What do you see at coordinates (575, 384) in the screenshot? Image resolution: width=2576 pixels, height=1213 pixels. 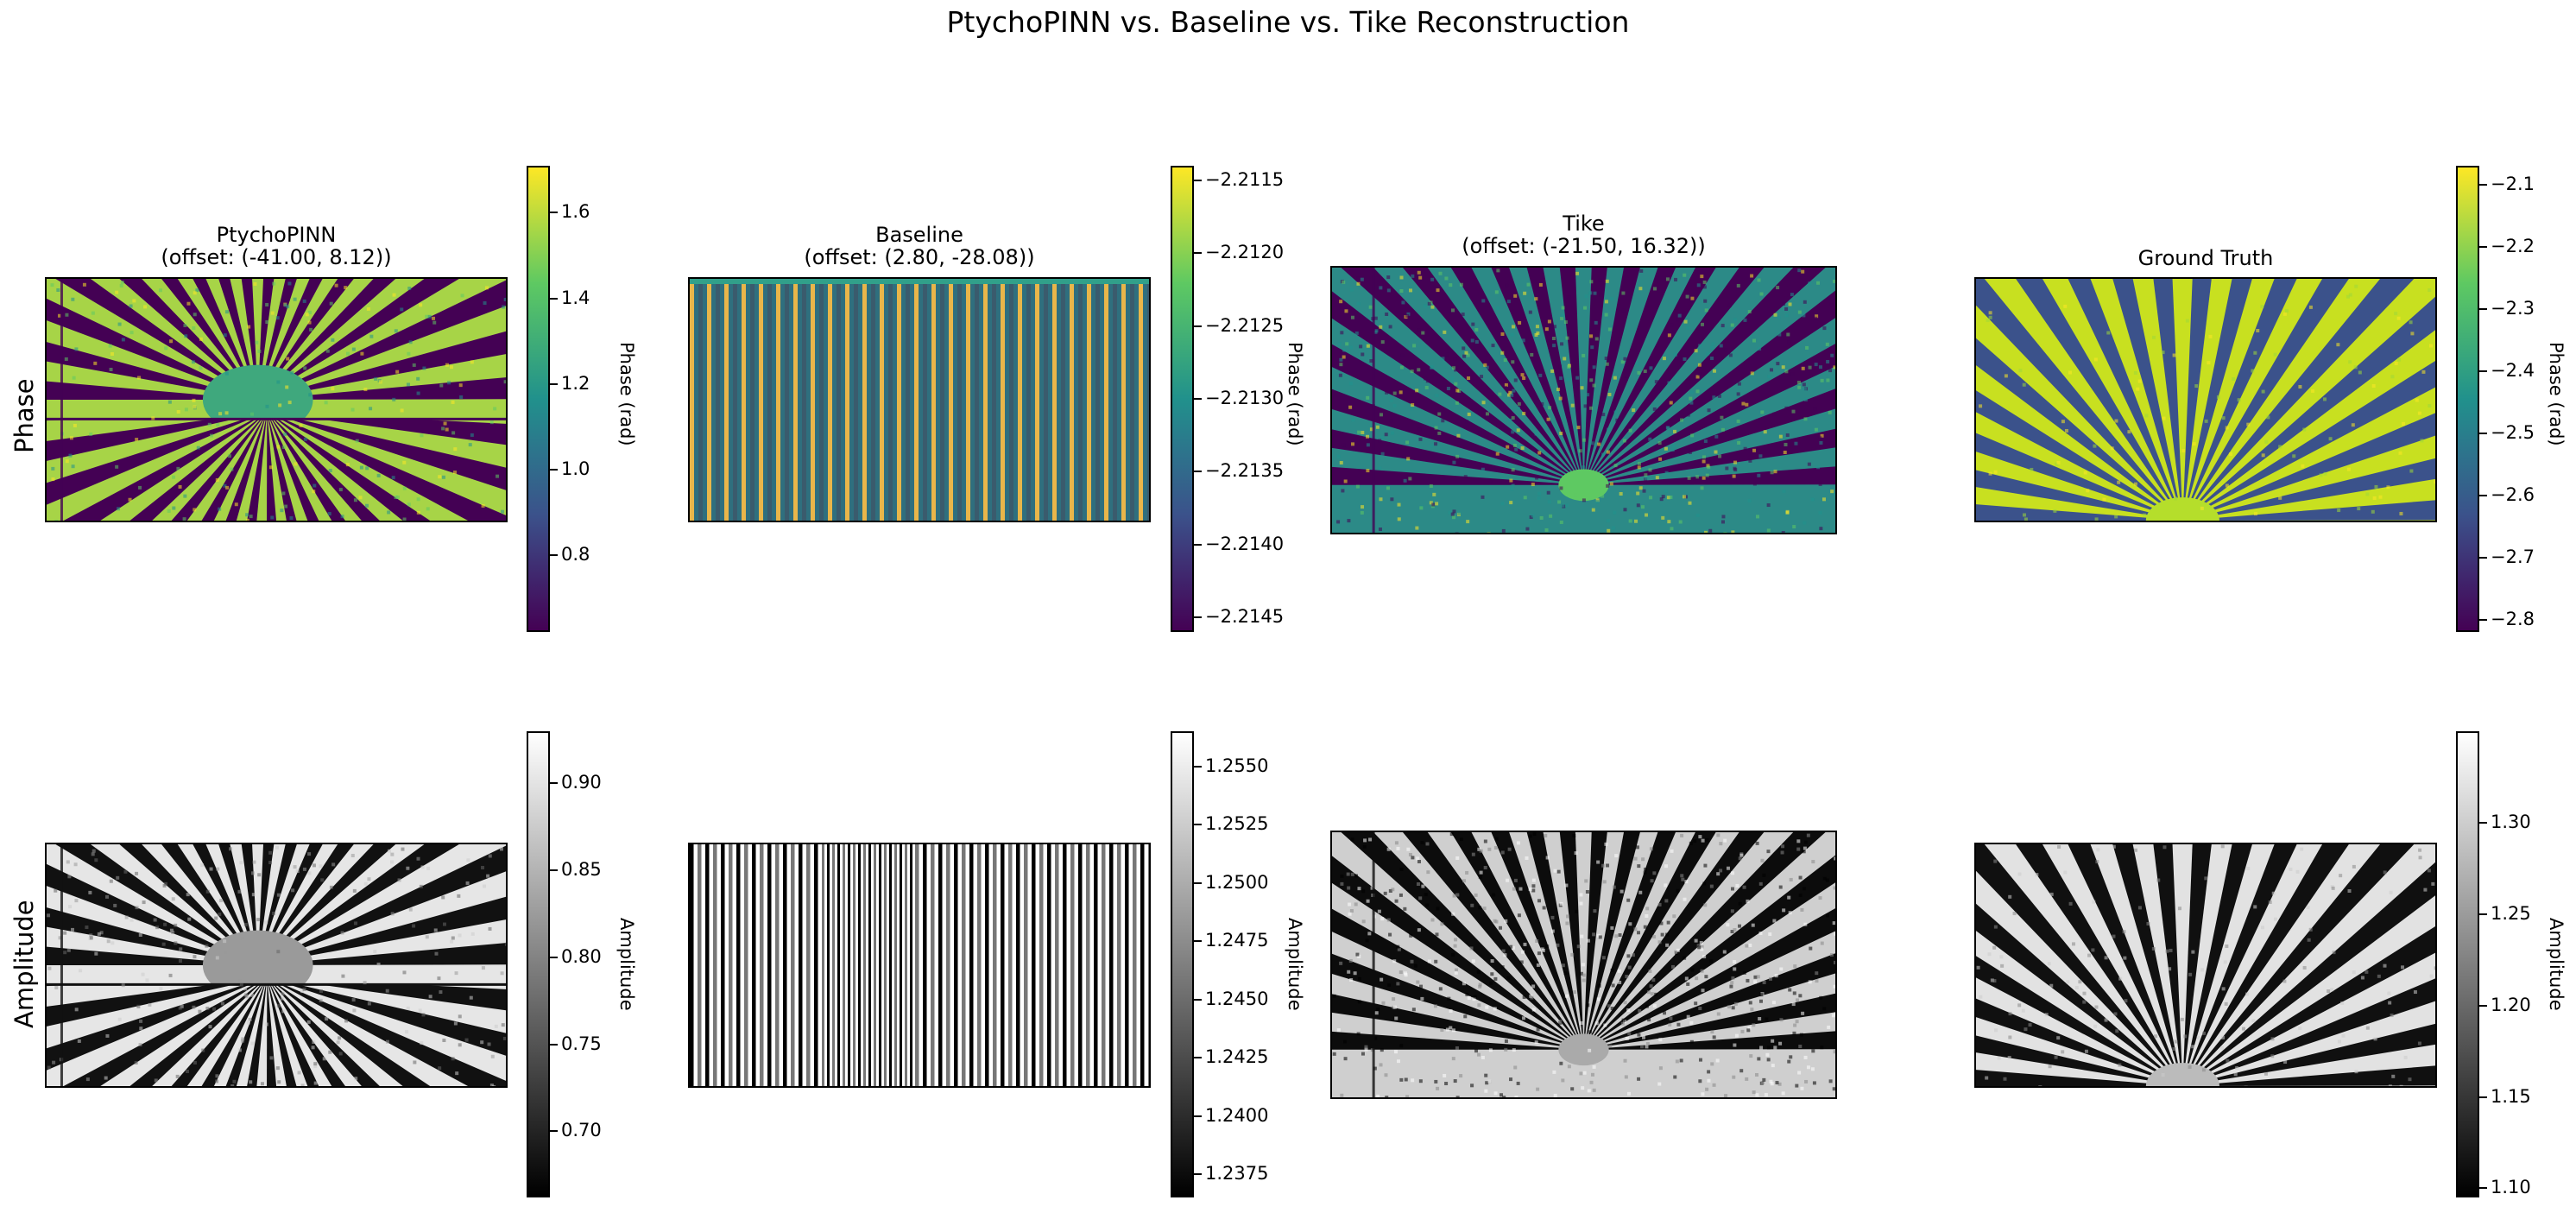 I see `cb-pinn-phase-tick-label: 1.2` at bounding box center [575, 384].